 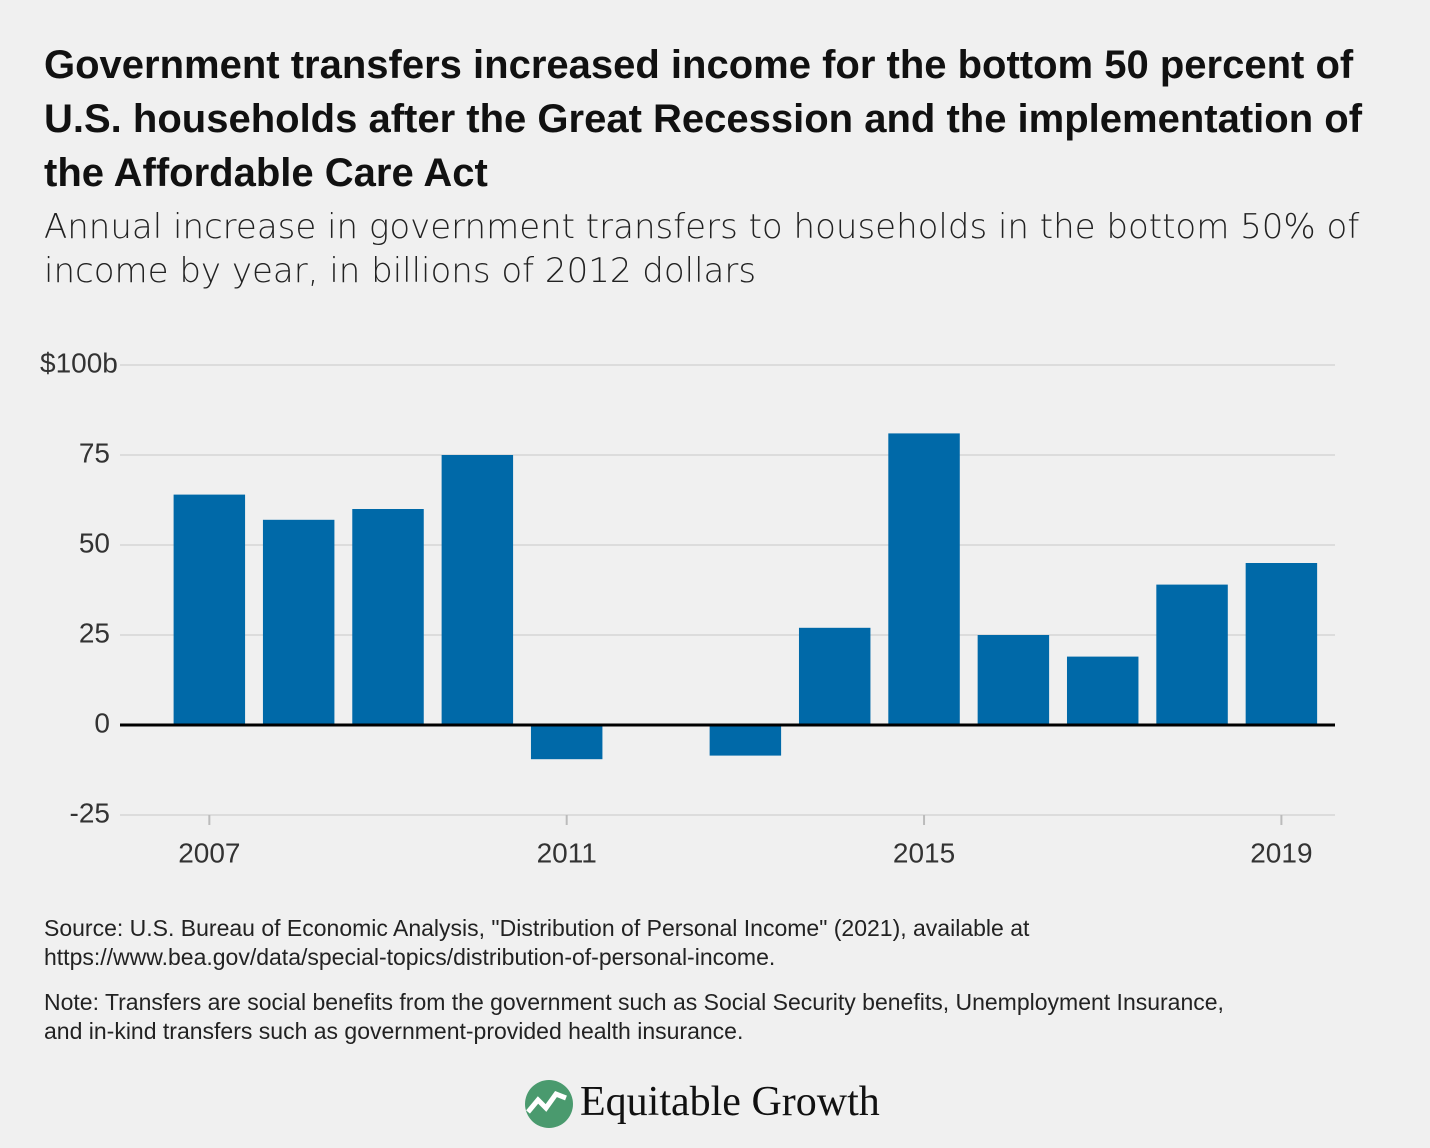 I want to click on x-tick-label: 2007, so click(x=209, y=852).